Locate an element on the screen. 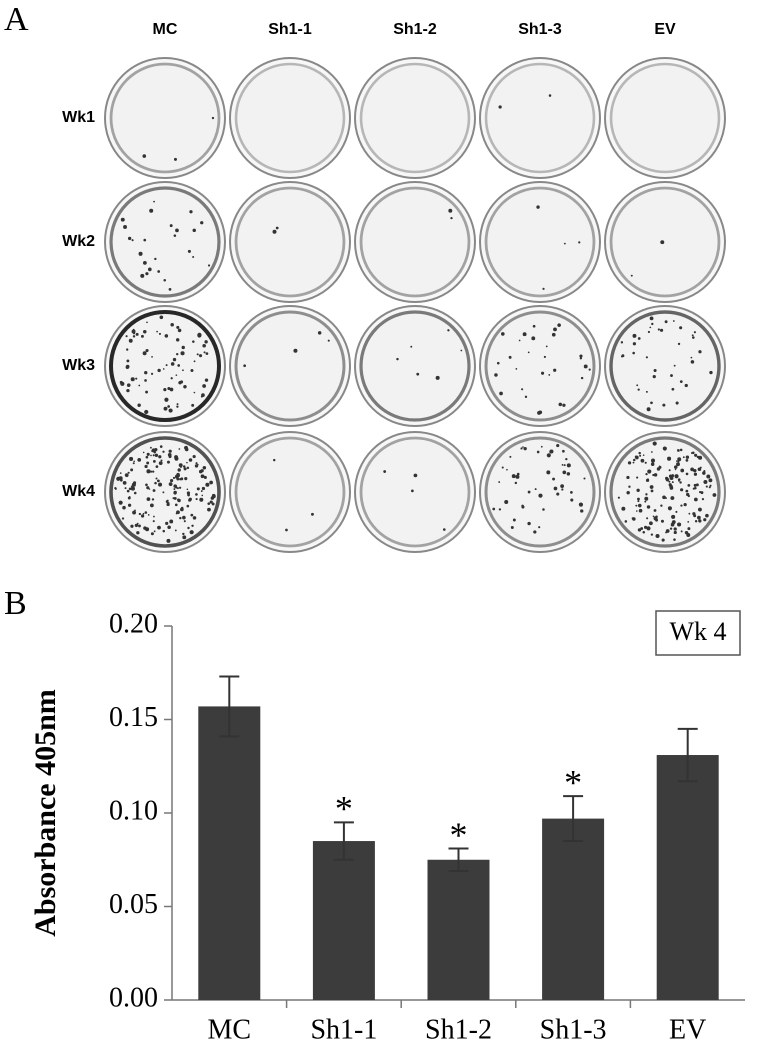 The image size is (760, 1050). significance-marker: * is located at coordinates (344, 809).